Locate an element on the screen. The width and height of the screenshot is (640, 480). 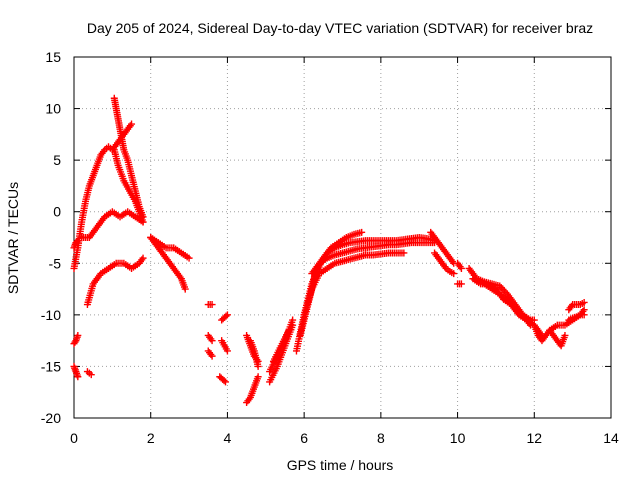
x-tick-label: 4 is located at coordinates (228, 438).